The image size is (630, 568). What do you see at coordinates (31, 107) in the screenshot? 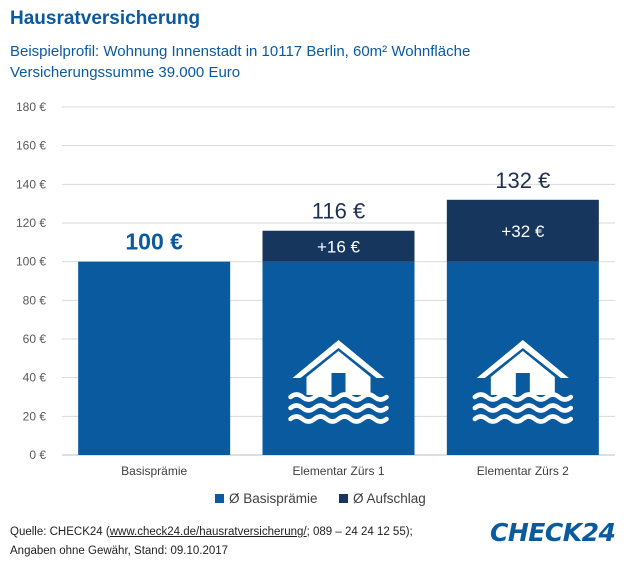
I see `y-tick-label: 180 €` at bounding box center [31, 107].